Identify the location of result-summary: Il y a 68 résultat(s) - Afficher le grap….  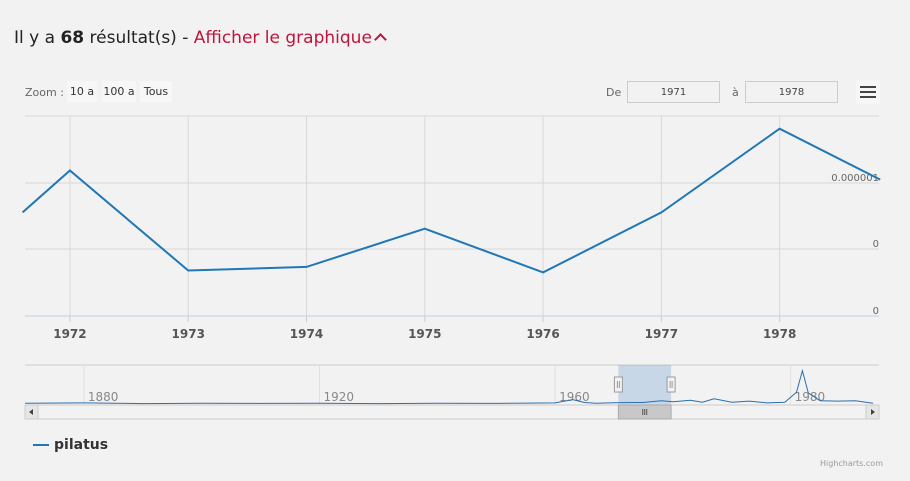
(200, 38).